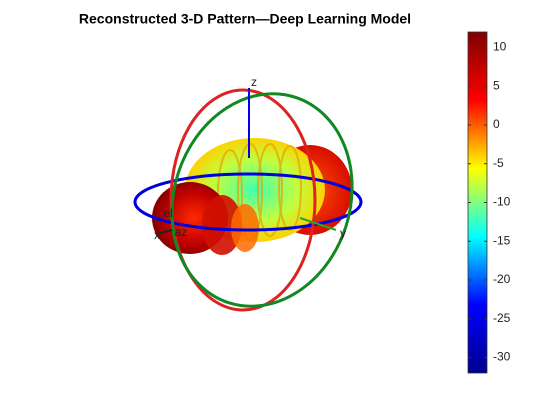  I want to click on axis-label: x, so click(157, 235).